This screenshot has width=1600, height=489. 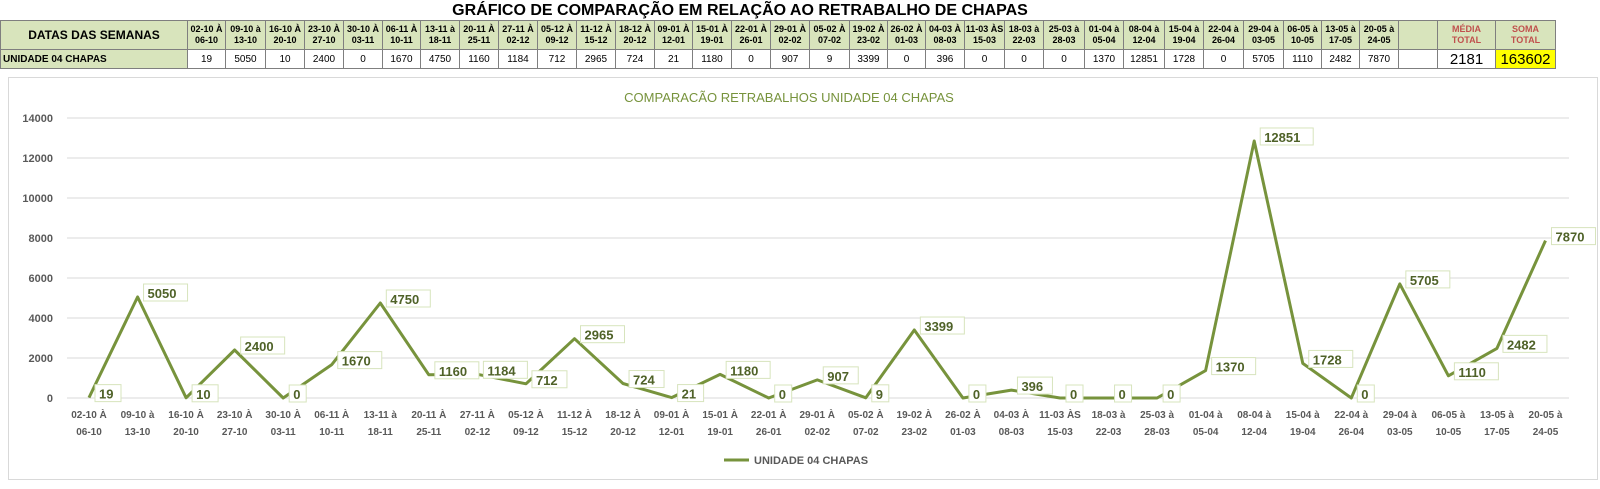 I want to click on data-label: 3399, so click(x=942, y=325).